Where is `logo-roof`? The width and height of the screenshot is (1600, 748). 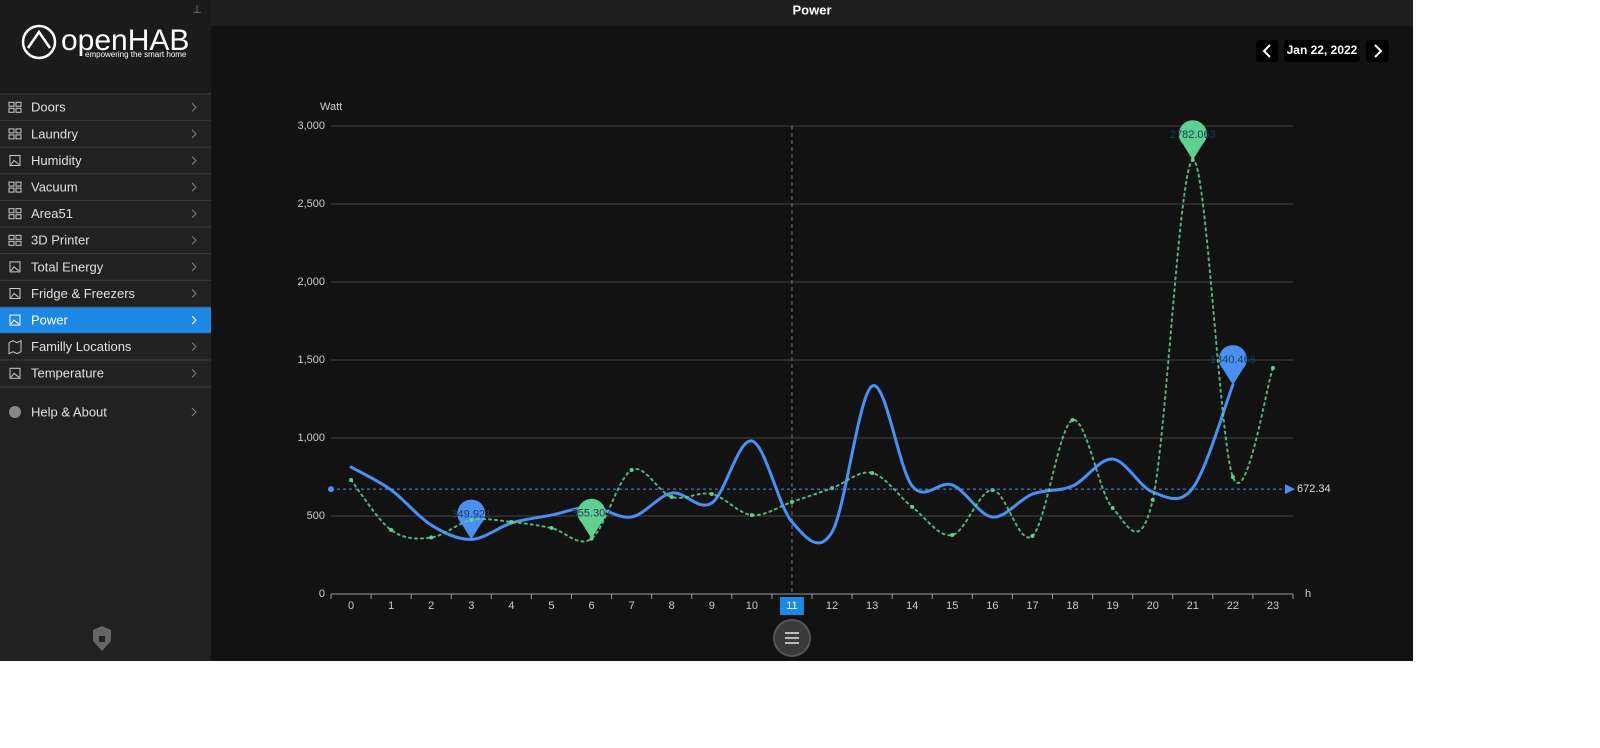
logo-roof is located at coordinates (39, 39).